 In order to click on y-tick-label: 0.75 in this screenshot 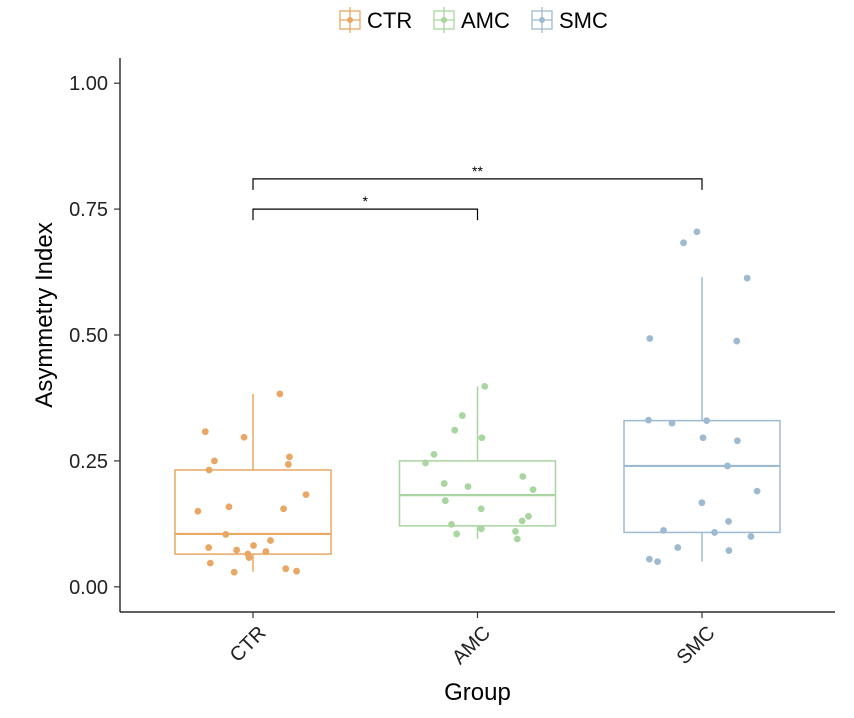, I will do `click(88, 210)`.